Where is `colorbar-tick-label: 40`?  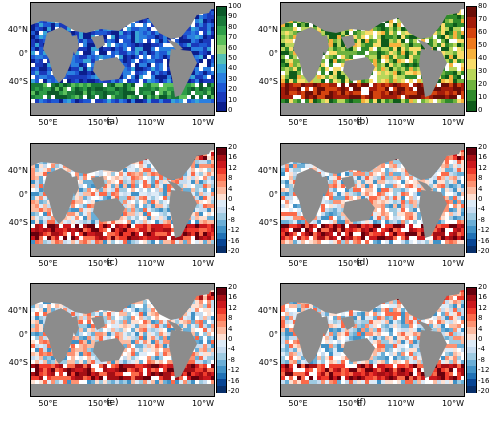 colorbar-tick-label: 40 is located at coordinates (232, 68).